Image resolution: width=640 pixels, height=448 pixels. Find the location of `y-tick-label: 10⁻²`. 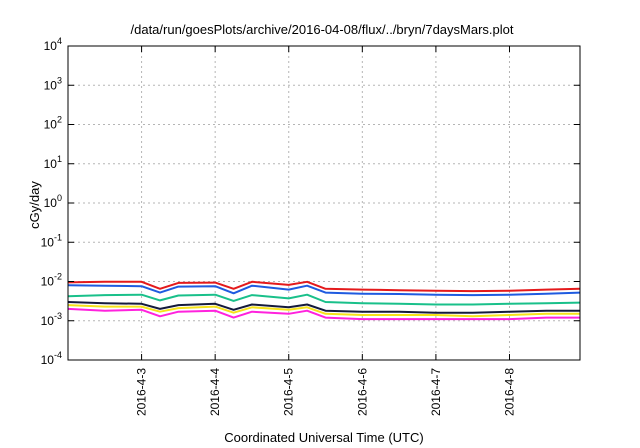

y-tick-label: 10⁻² is located at coordinates (51, 280).